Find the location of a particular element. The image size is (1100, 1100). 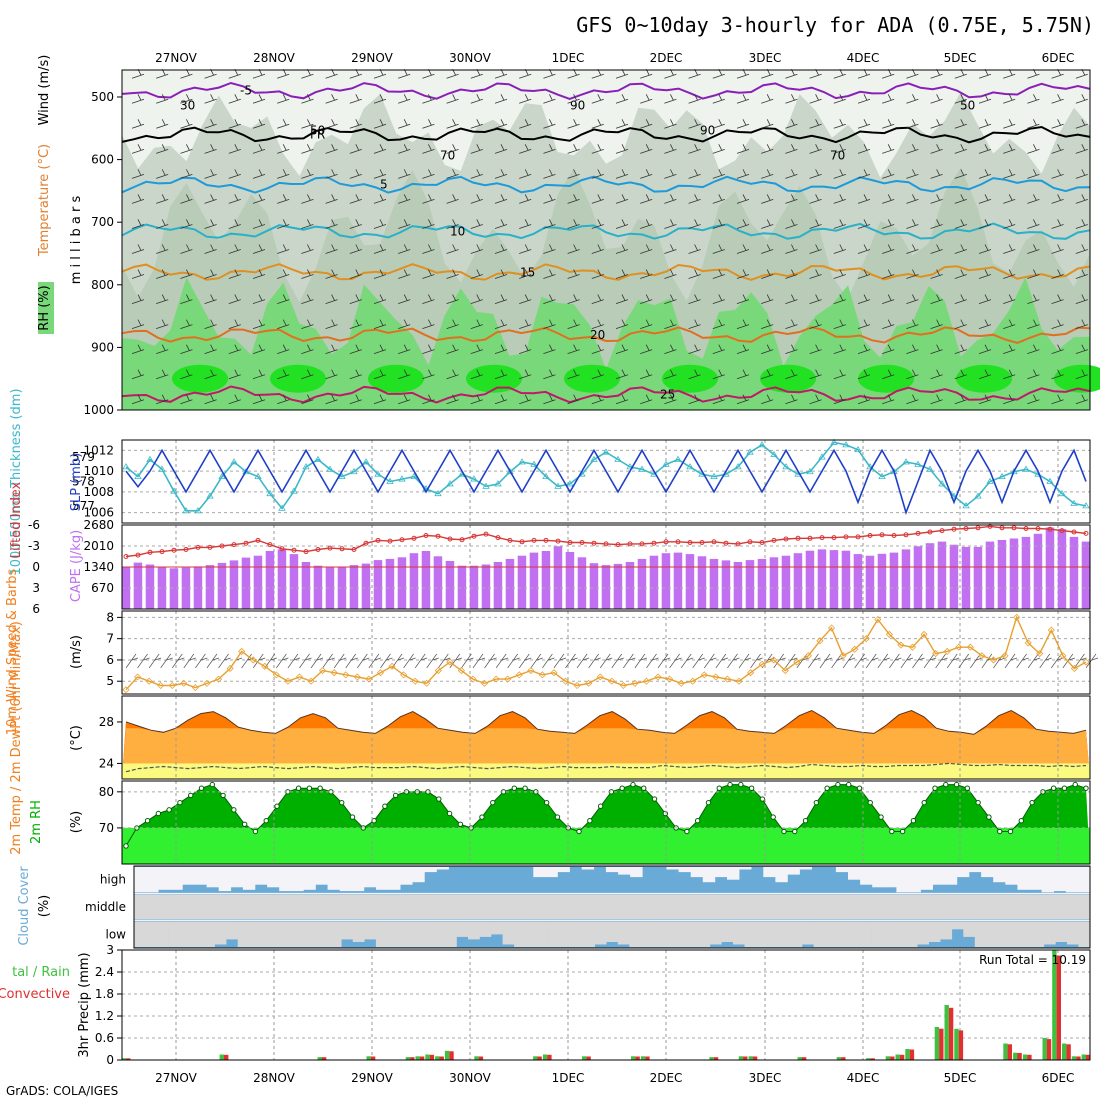

precip-total-bar is located at coordinates (221, 1057).